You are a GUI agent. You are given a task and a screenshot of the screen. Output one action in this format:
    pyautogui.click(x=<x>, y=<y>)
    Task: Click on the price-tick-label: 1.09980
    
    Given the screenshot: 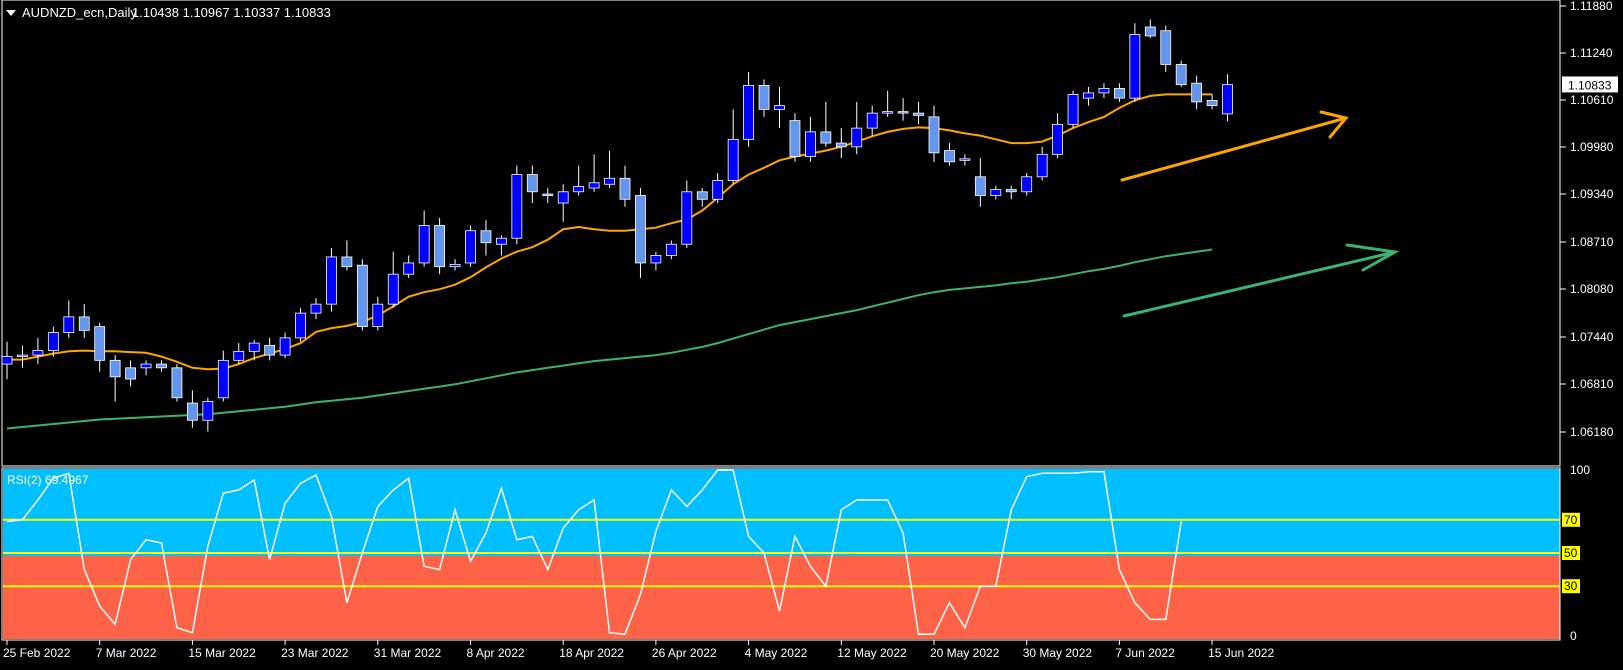 What is the action you would take?
    pyautogui.click(x=1592, y=147)
    